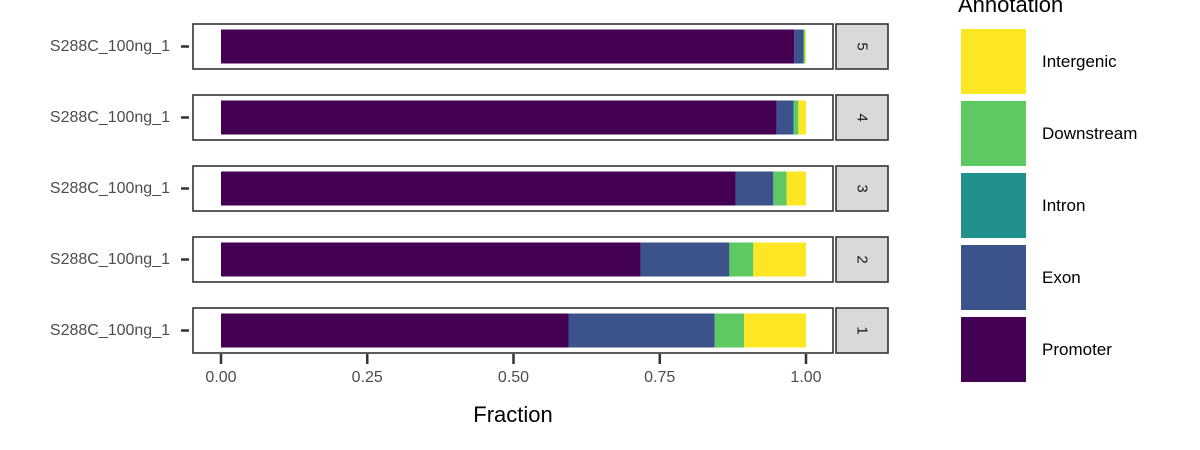 The image size is (1200, 450). I want to click on facet-panel: 5 S288C_100ng_1, so click(469, 46).